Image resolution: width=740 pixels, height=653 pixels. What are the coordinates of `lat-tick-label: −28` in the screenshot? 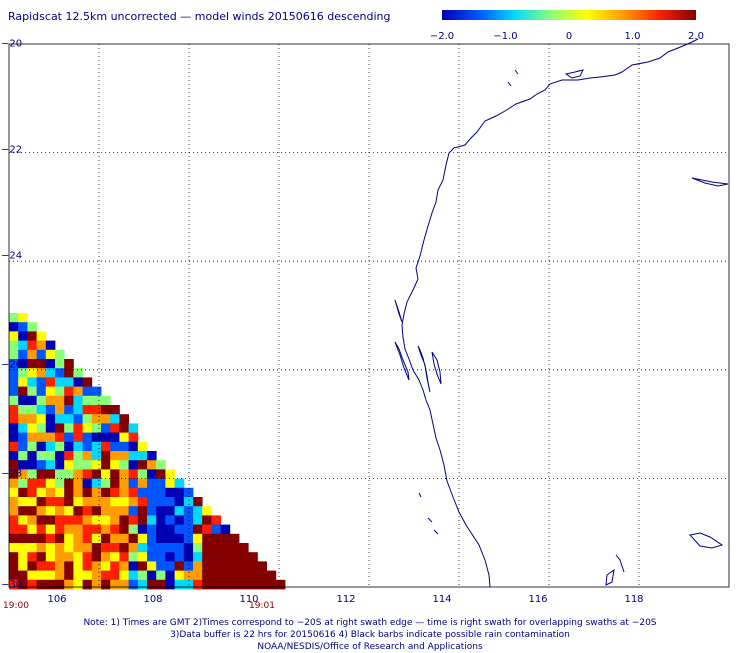 It's located at (12, 474).